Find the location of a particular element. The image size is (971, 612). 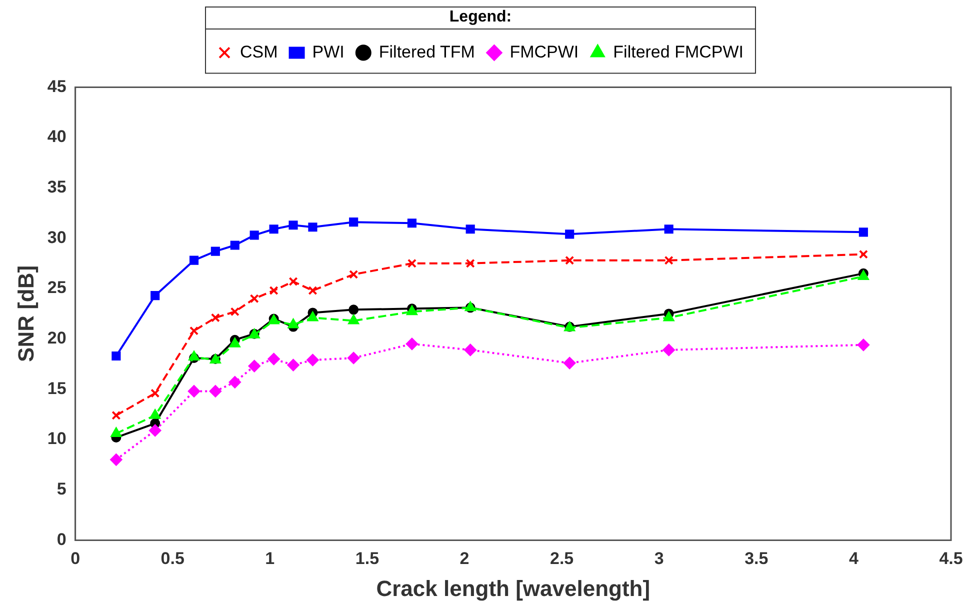

y-tick-label: 15 is located at coordinates (56, 388).